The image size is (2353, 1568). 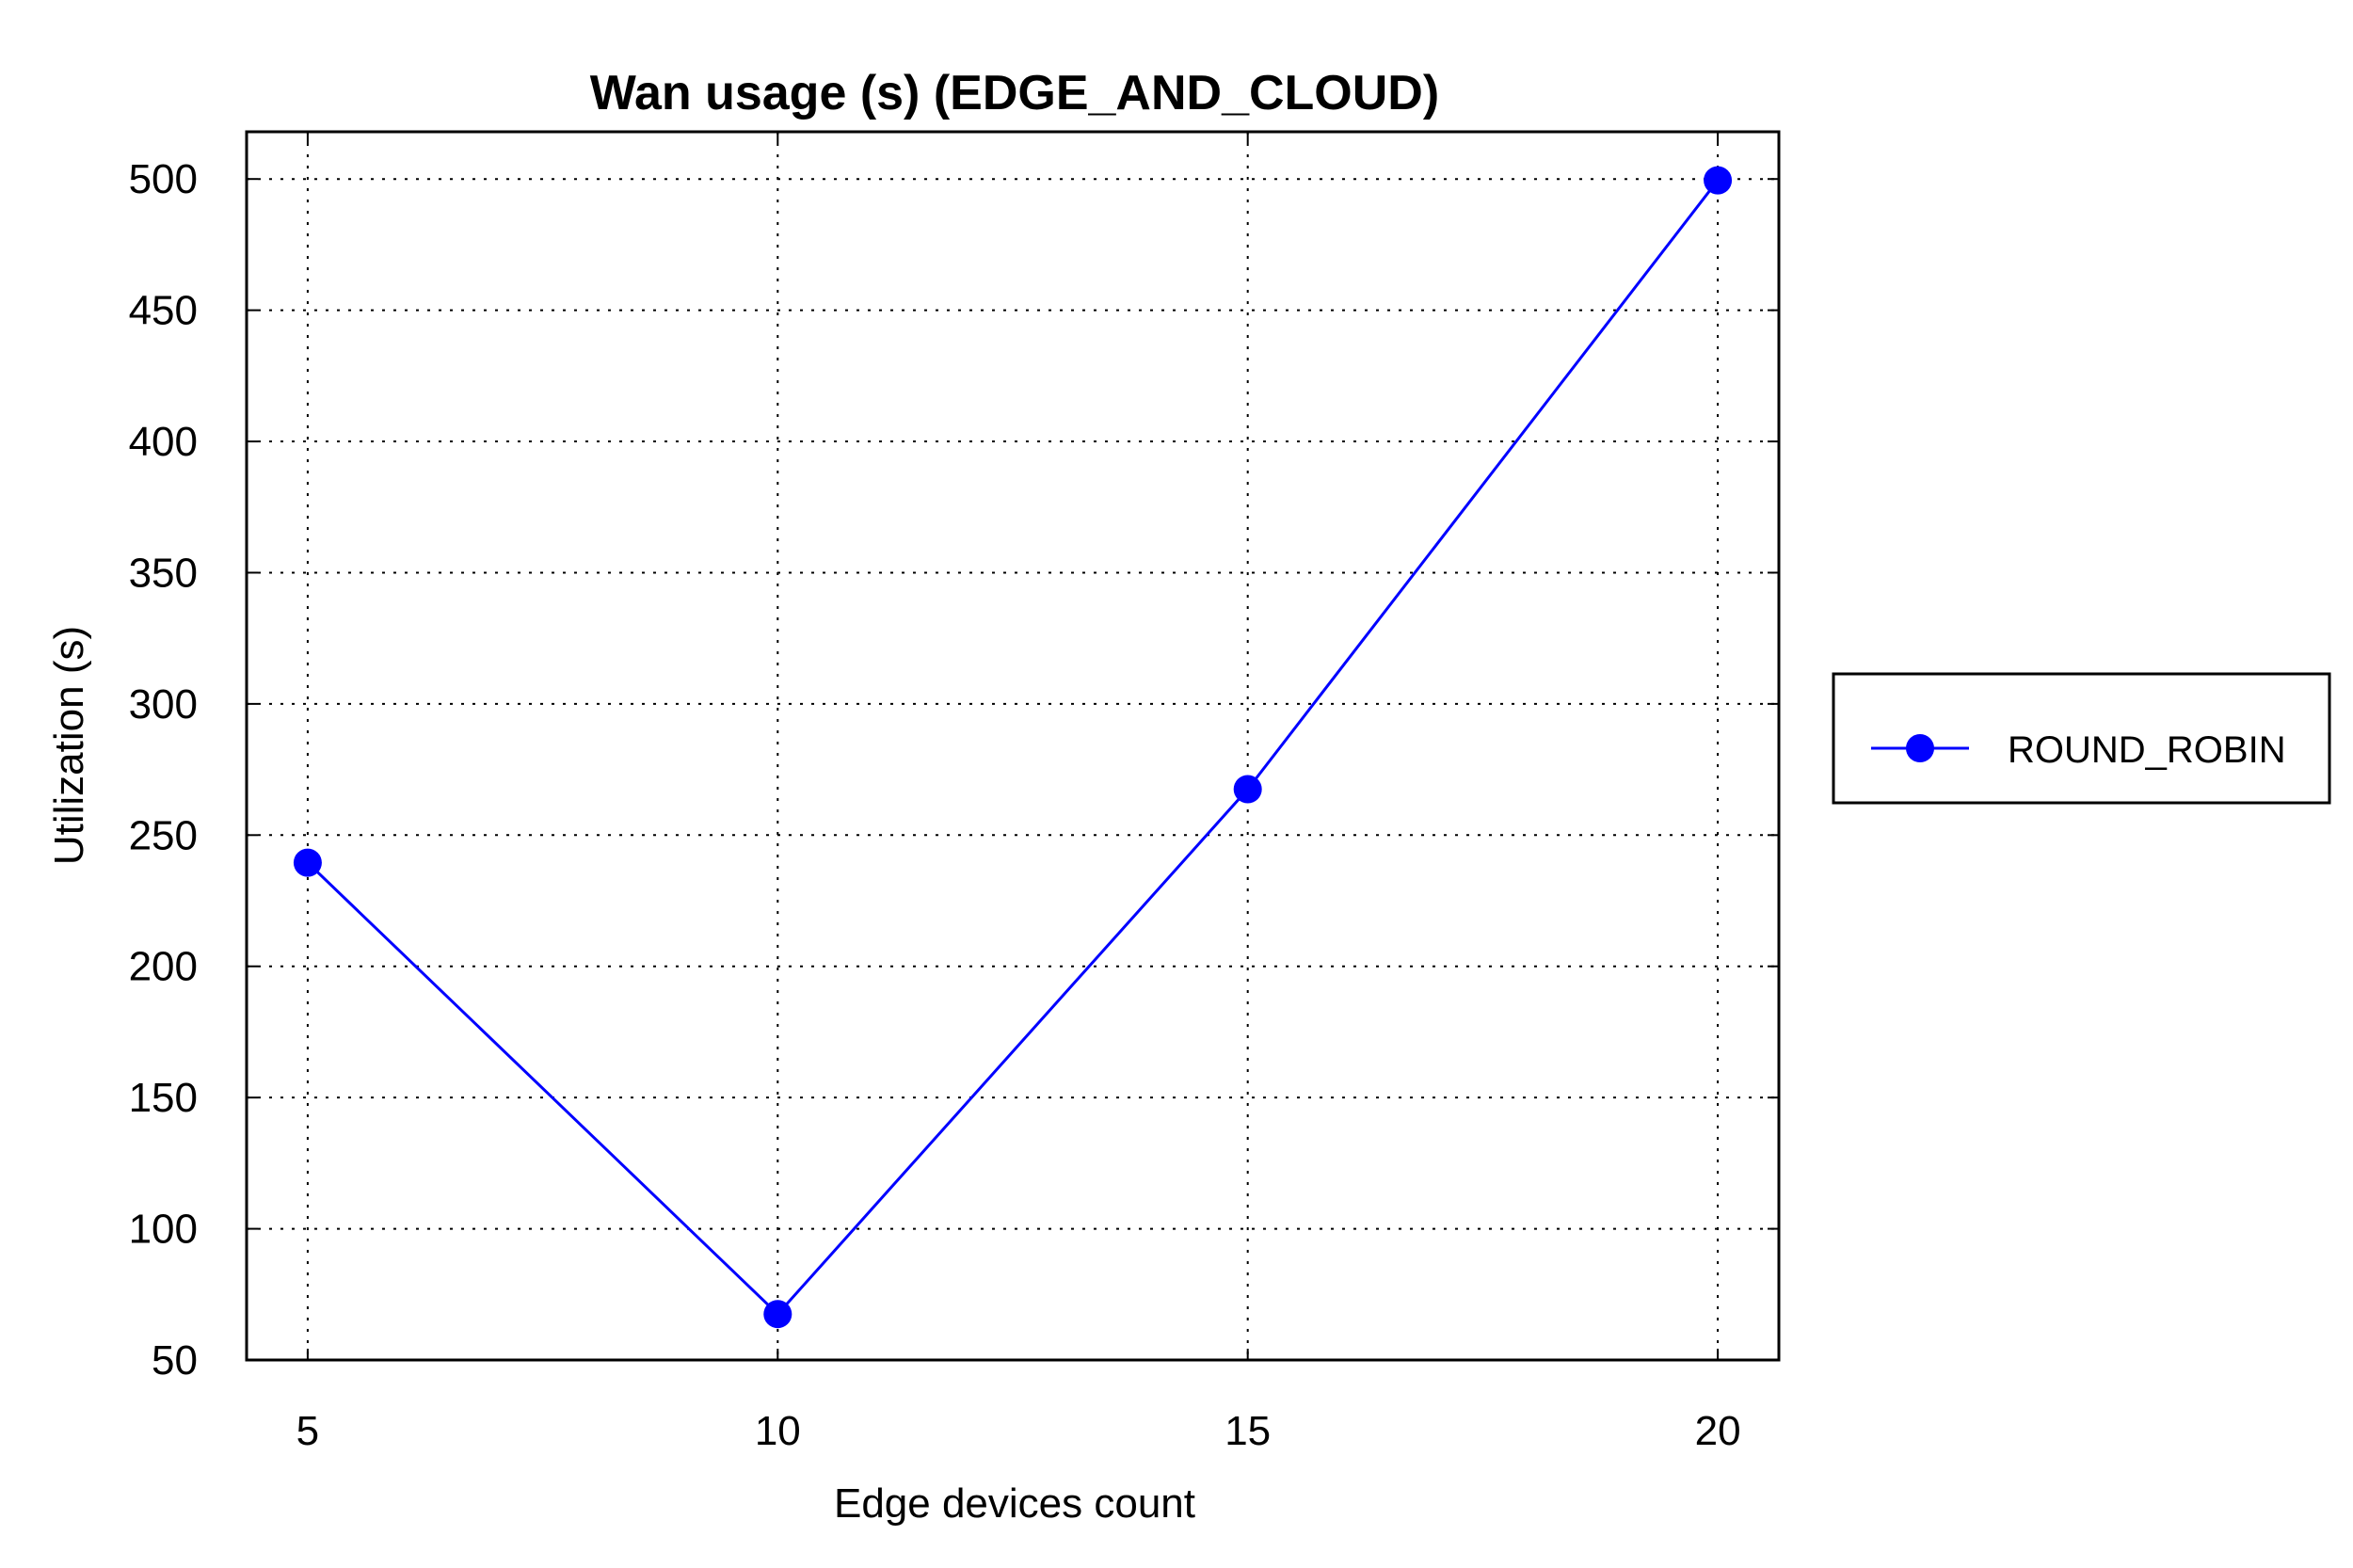 What do you see at coordinates (2147, 750) in the screenshot?
I see `legend-label-round-robin: ROUND_ROBIN` at bounding box center [2147, 750].